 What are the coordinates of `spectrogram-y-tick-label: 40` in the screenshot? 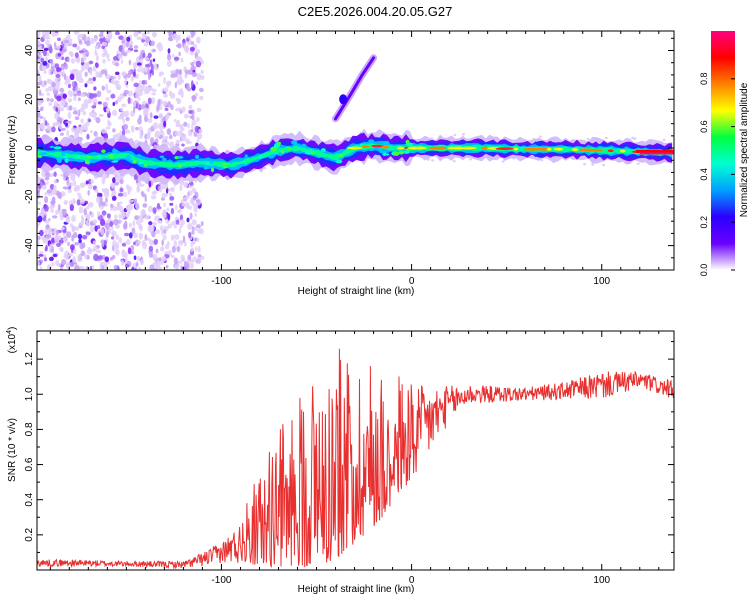 It's located at (29, 51).